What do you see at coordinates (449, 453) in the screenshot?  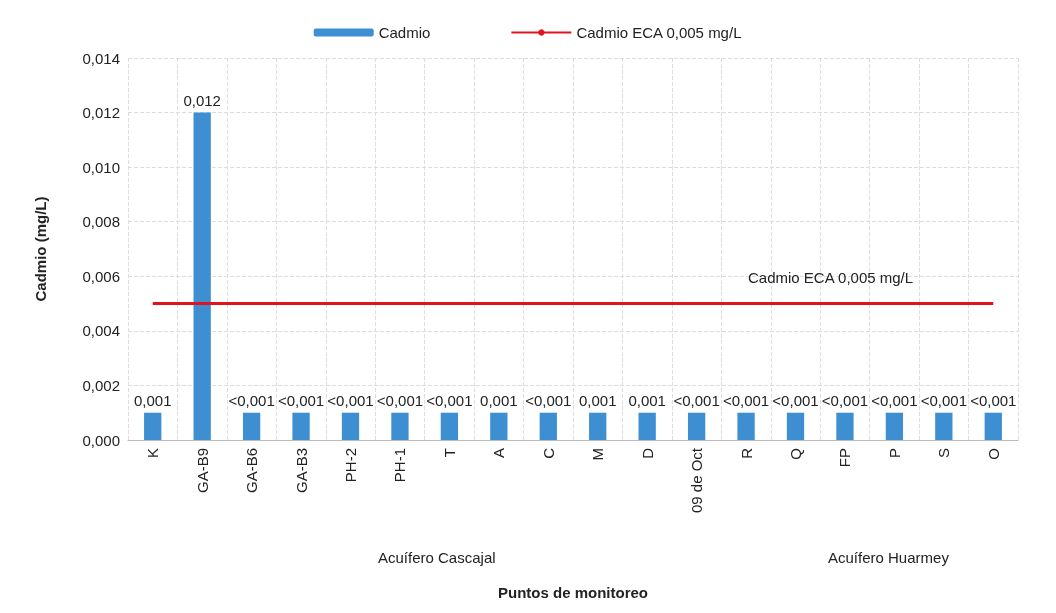 I see `x-tick-label: T` at bounding box center [449, 453].